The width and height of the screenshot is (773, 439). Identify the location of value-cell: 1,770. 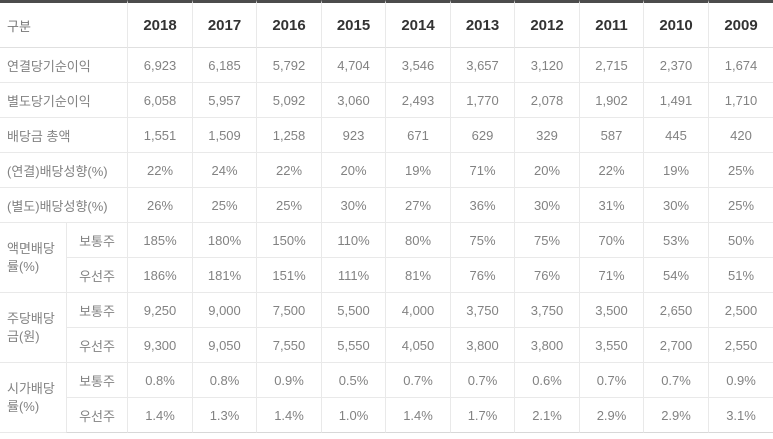
(482, 100).